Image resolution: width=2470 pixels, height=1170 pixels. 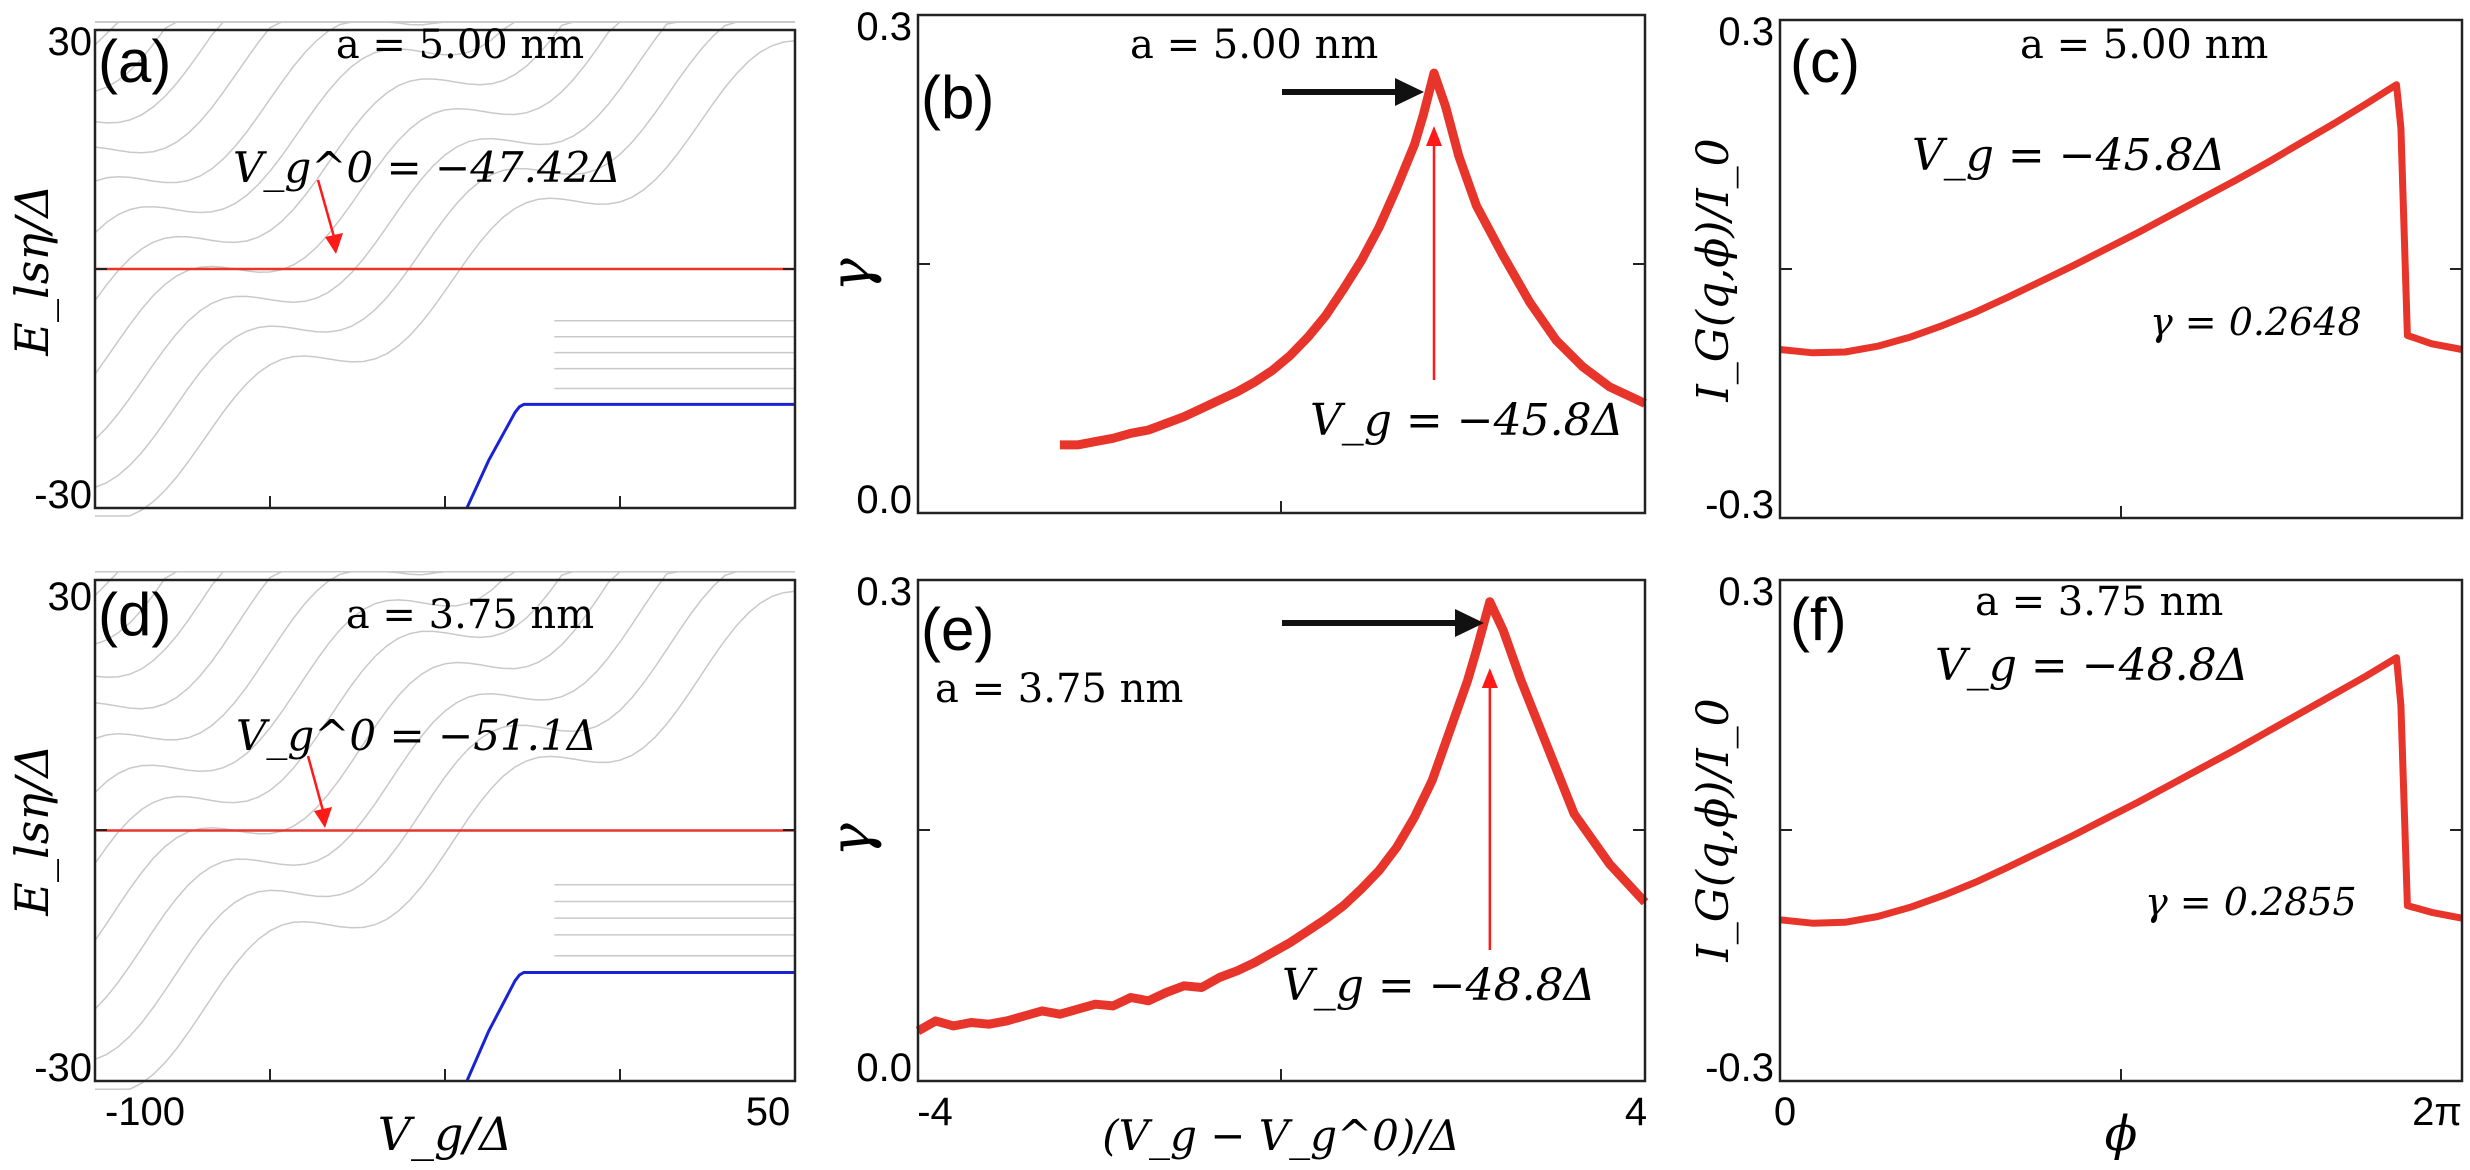 What do you see at coordinates (1433, 136) in the screenshot?
I see `peak-marker-arrowhead-b` at bounding box center [1433, 136].